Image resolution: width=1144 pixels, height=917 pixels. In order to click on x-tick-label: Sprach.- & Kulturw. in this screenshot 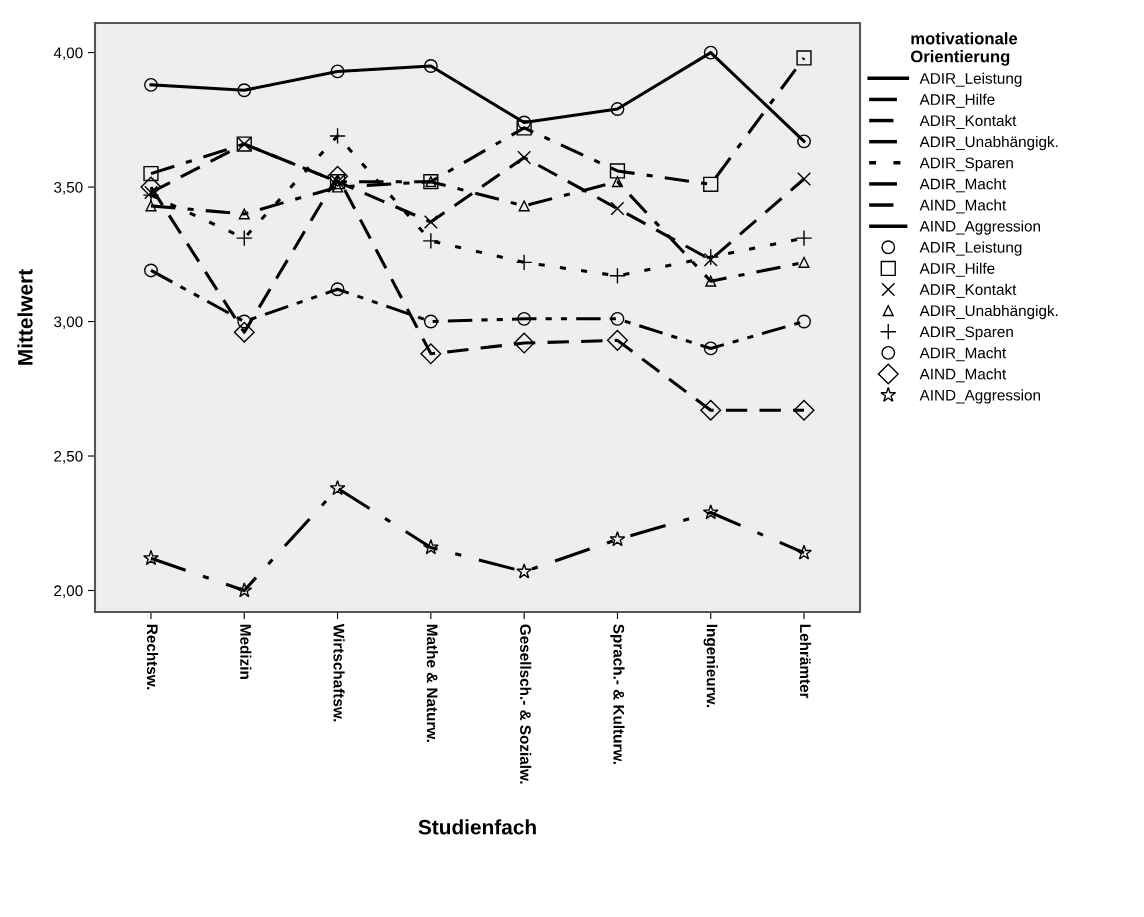, I will do `click(617, 694)`.